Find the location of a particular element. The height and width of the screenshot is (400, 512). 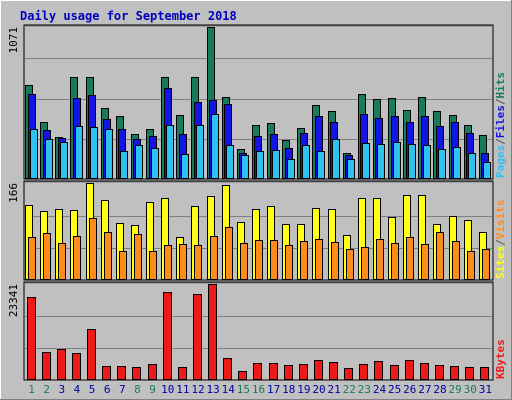

day-label-2: 2 is located at coordinates (46, 389).